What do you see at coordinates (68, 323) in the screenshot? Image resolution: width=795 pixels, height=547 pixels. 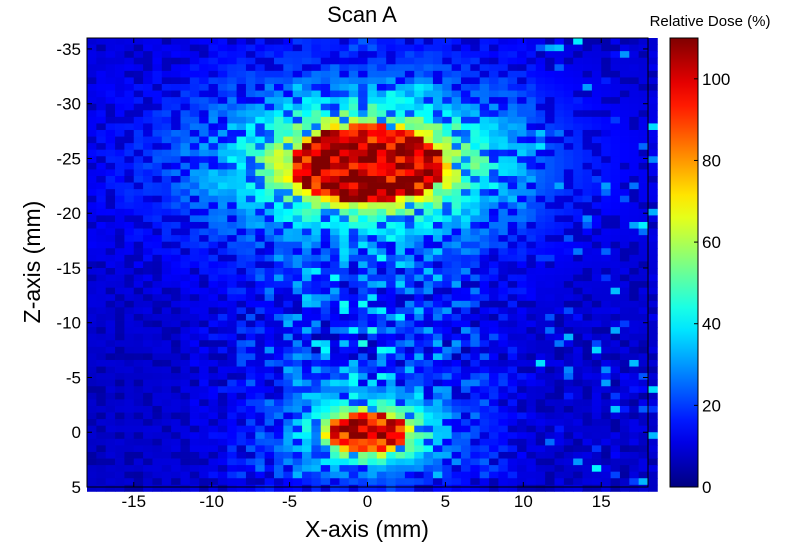 I see `y-tick-label: -10` at bounding box center [68, 323].